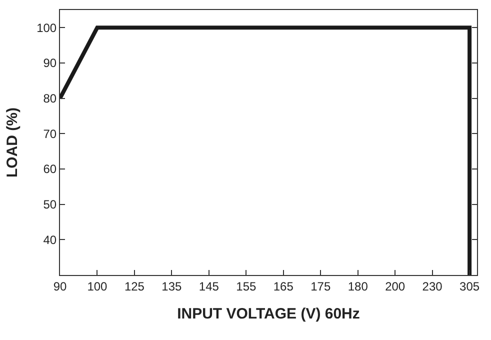  What do you see at coordinates (50, 133) in the screenshot?
I see `y-tick-label: 70` at bounding box center [50, 133].